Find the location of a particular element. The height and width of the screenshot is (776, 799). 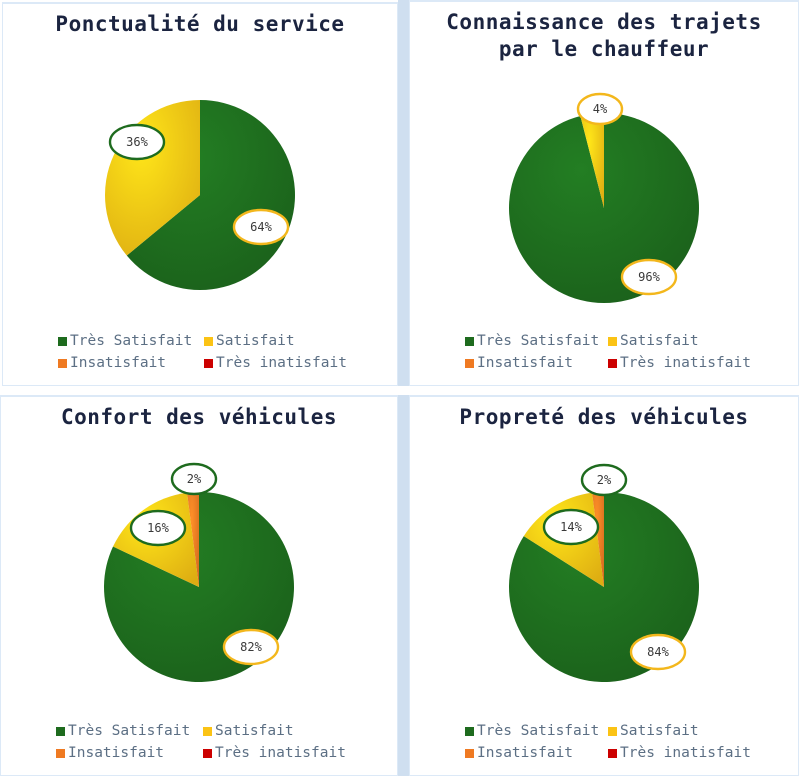

gutter-horizontal-left is located at coordinates (199, 390).